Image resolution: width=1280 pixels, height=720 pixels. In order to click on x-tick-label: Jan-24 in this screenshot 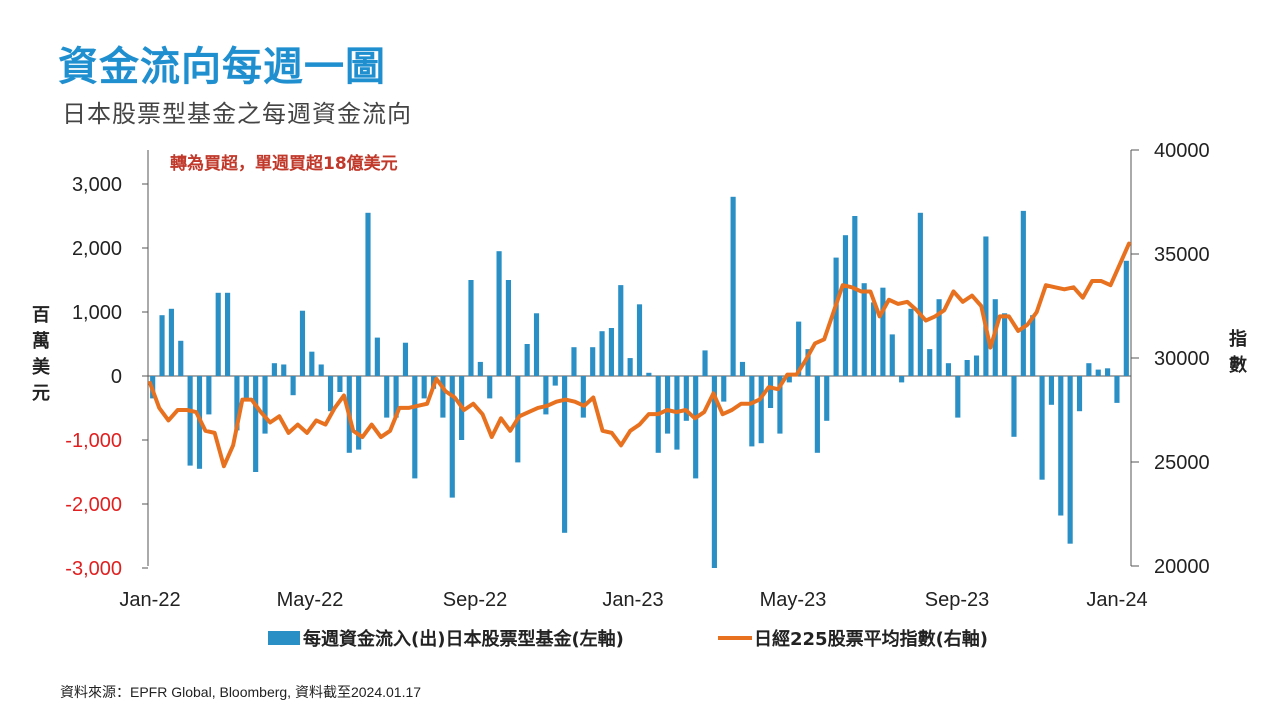, I will do `click(1116, 600)`.